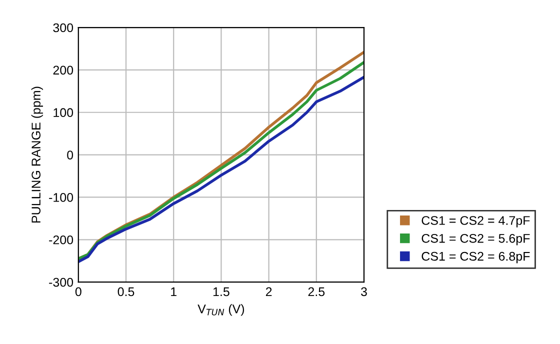  Describe the element at coordinates (476, 222) in the screenshot. I see `legend-label: CS1 = CS2 = 4.7pF` at that location.